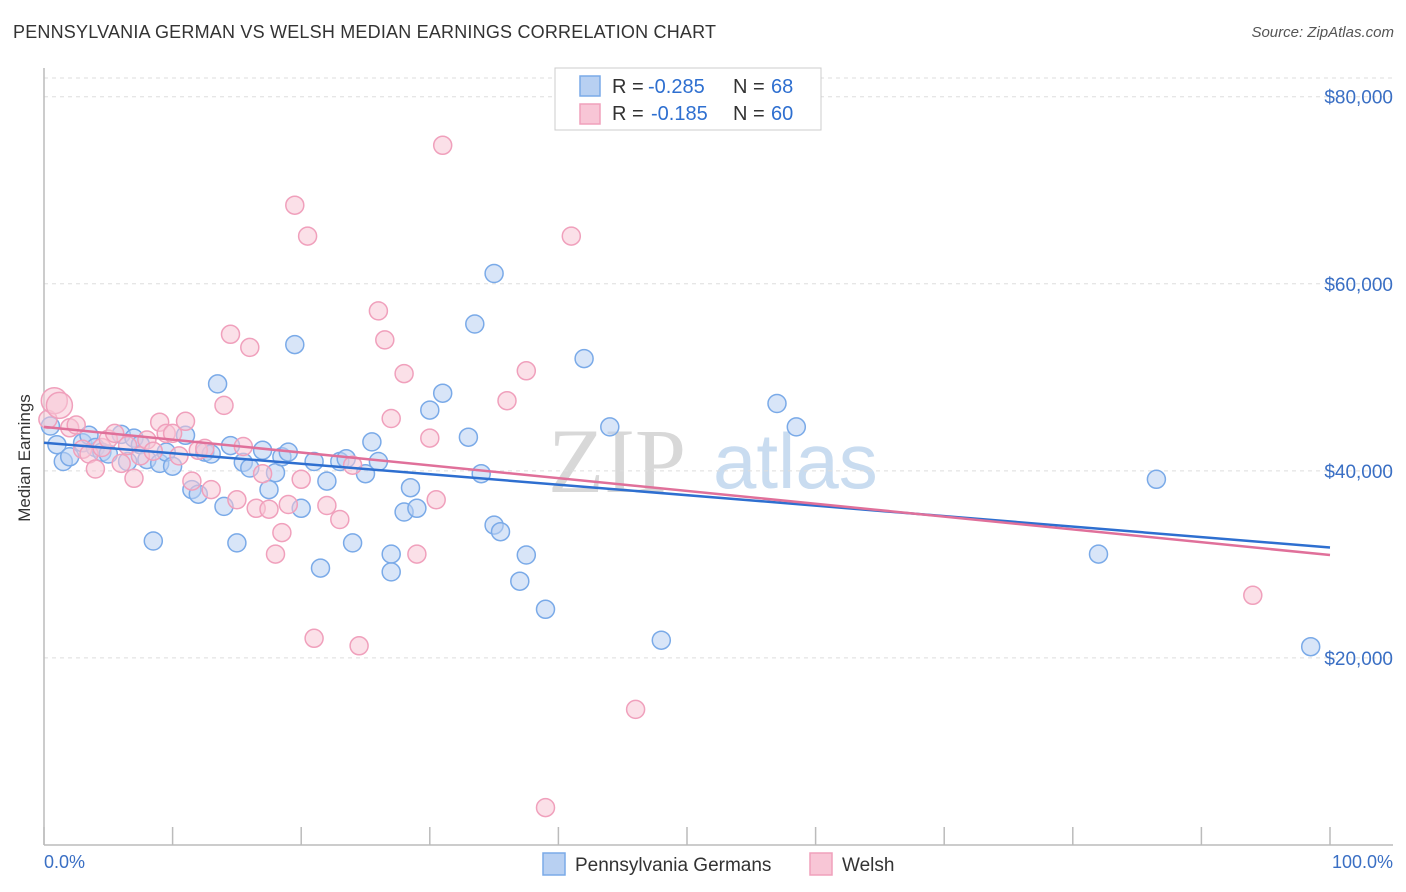  I want to click on trend-line-welsh, so click(687, 491).